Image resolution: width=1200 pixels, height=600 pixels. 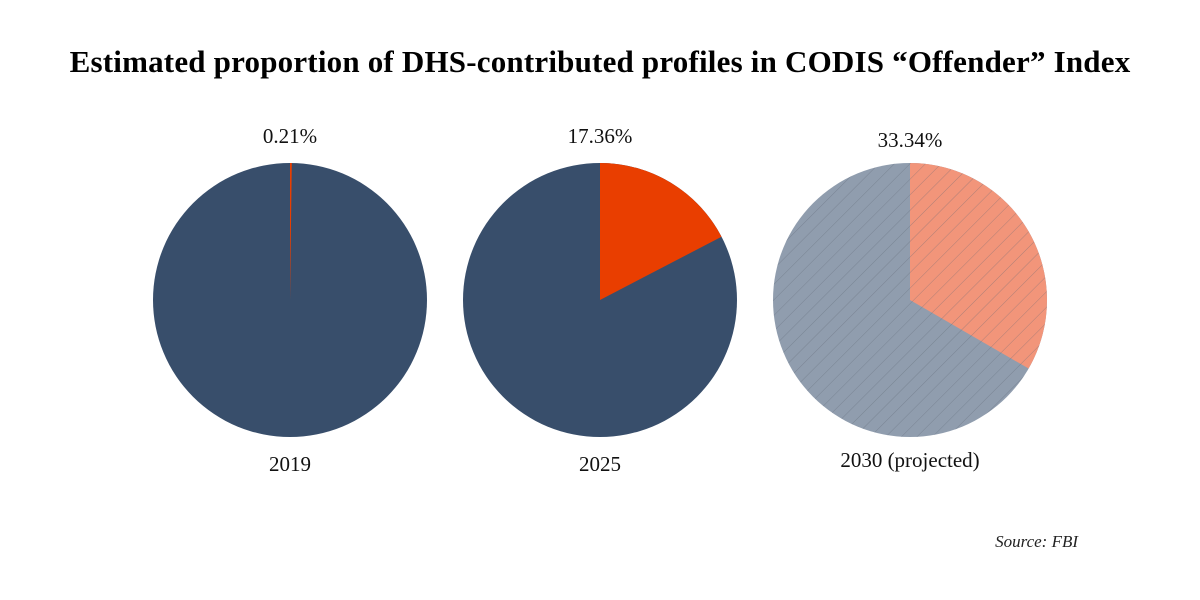 I want to click on pie-2025: 17.36% 2025, so click(x=600, y=300).